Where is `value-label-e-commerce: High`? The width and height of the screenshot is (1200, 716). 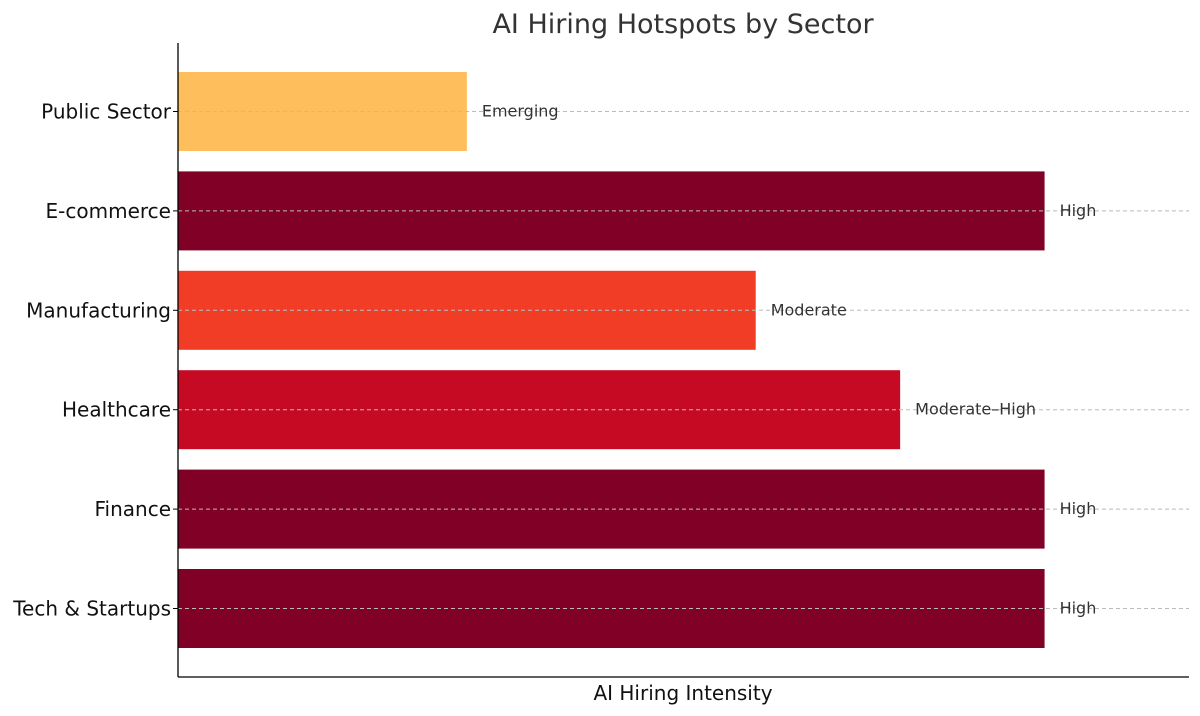
value-label-e-commerce: High is located at coordinates (1078, 210).